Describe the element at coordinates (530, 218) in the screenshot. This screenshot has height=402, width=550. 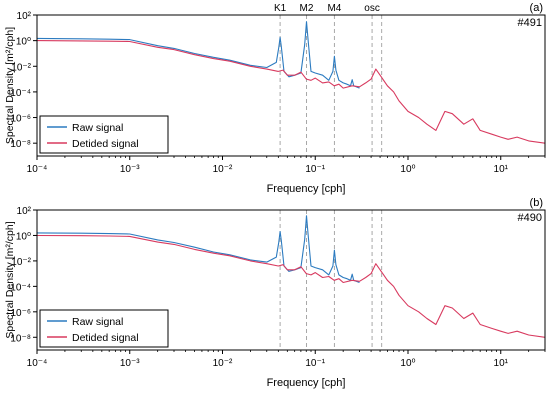
I see `station-id: #490` at that location.